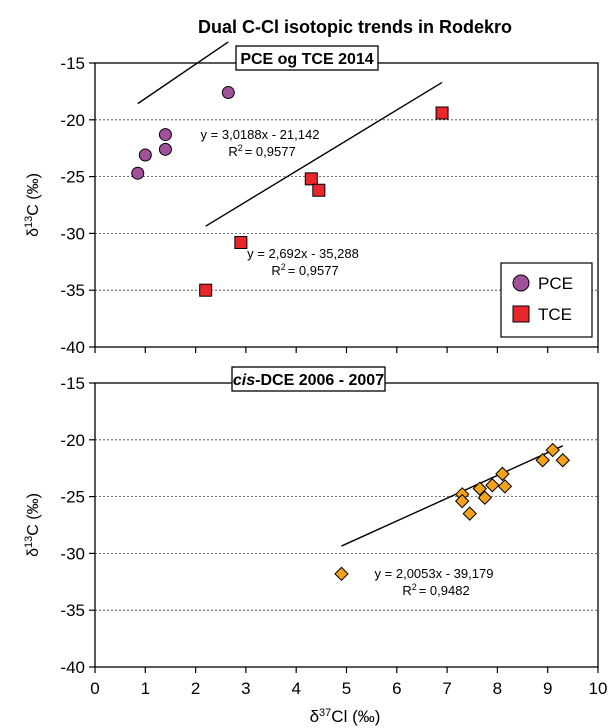  Describe the element at coordinates (195, 688) in the screenshot. I see `x-tick-label: 2` at that location.